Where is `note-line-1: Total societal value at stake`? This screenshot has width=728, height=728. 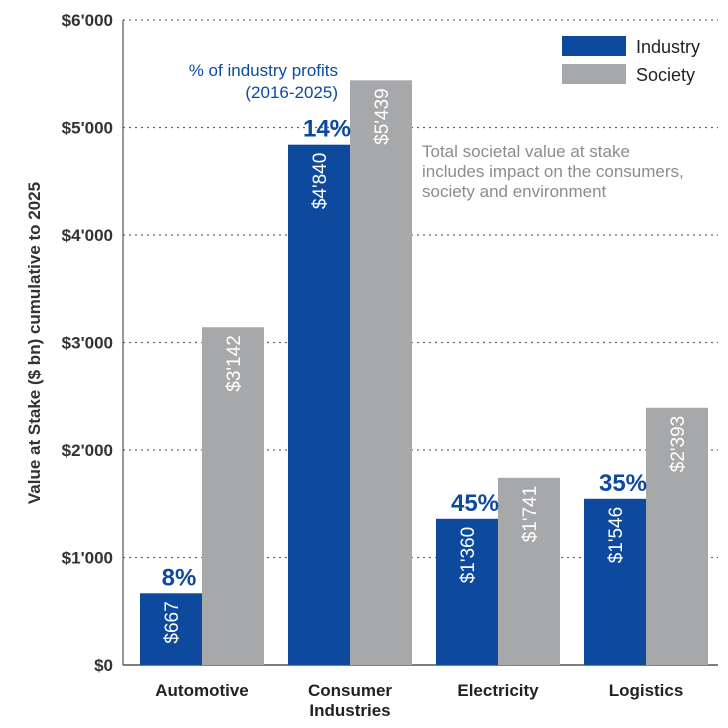 note-line-1: Total societal value at stake is located at coordinates (526, 151).